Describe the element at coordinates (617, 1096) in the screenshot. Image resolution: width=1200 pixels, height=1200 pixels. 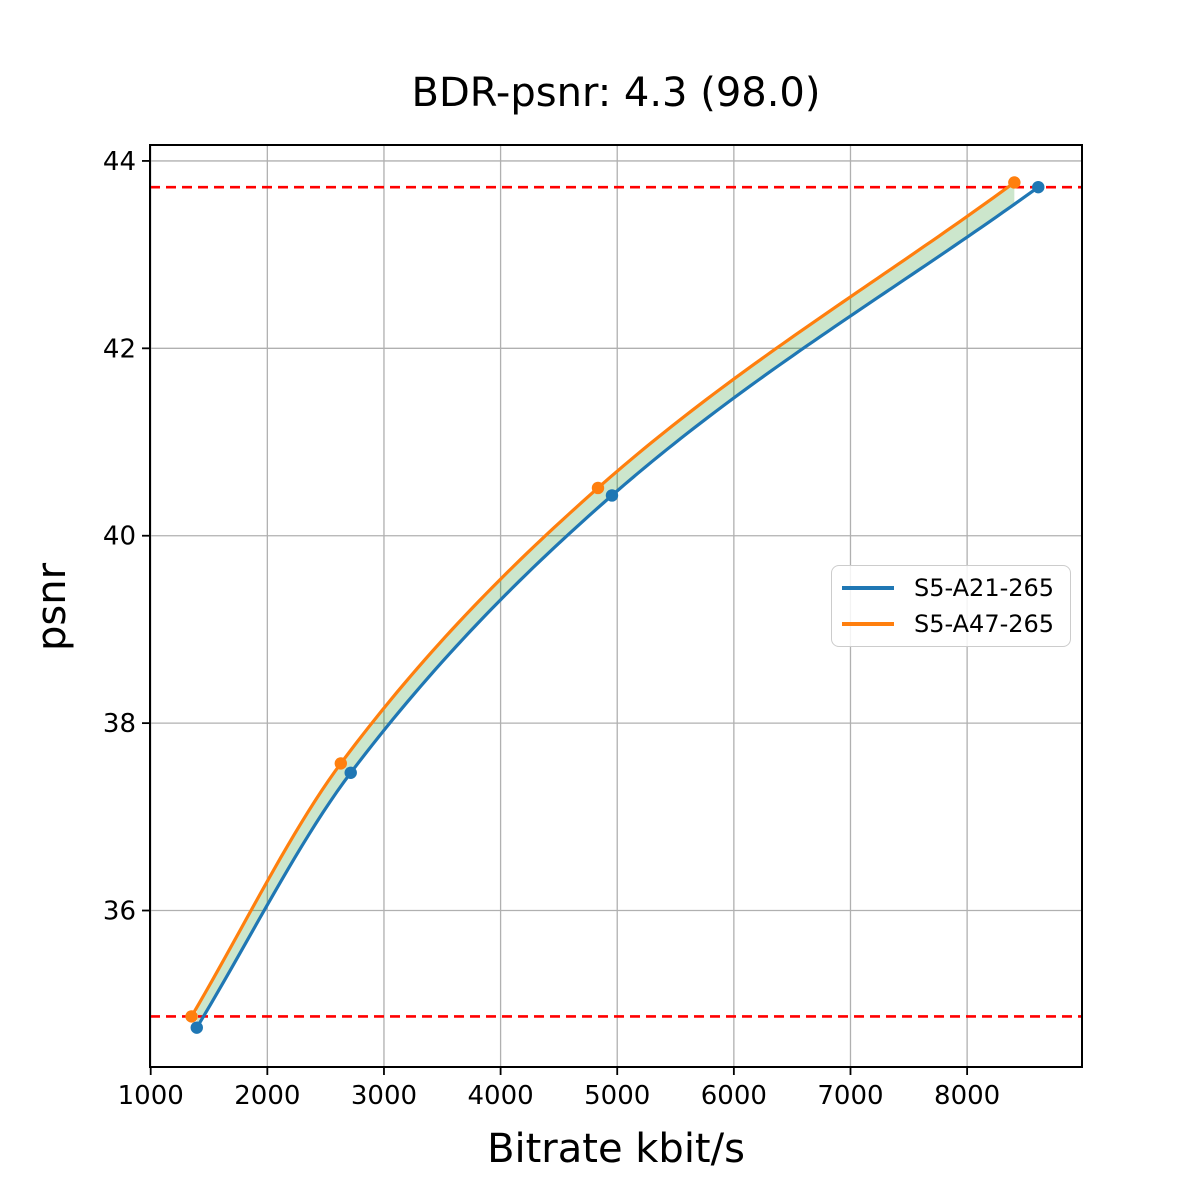
I see `x-tick-label: 5000` at that location.